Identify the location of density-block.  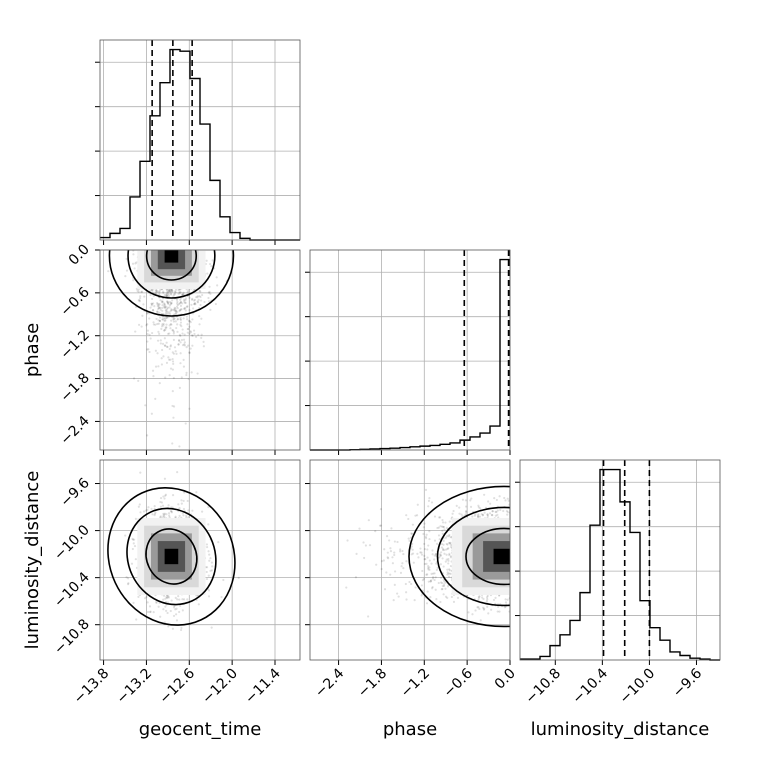
(501, 556).